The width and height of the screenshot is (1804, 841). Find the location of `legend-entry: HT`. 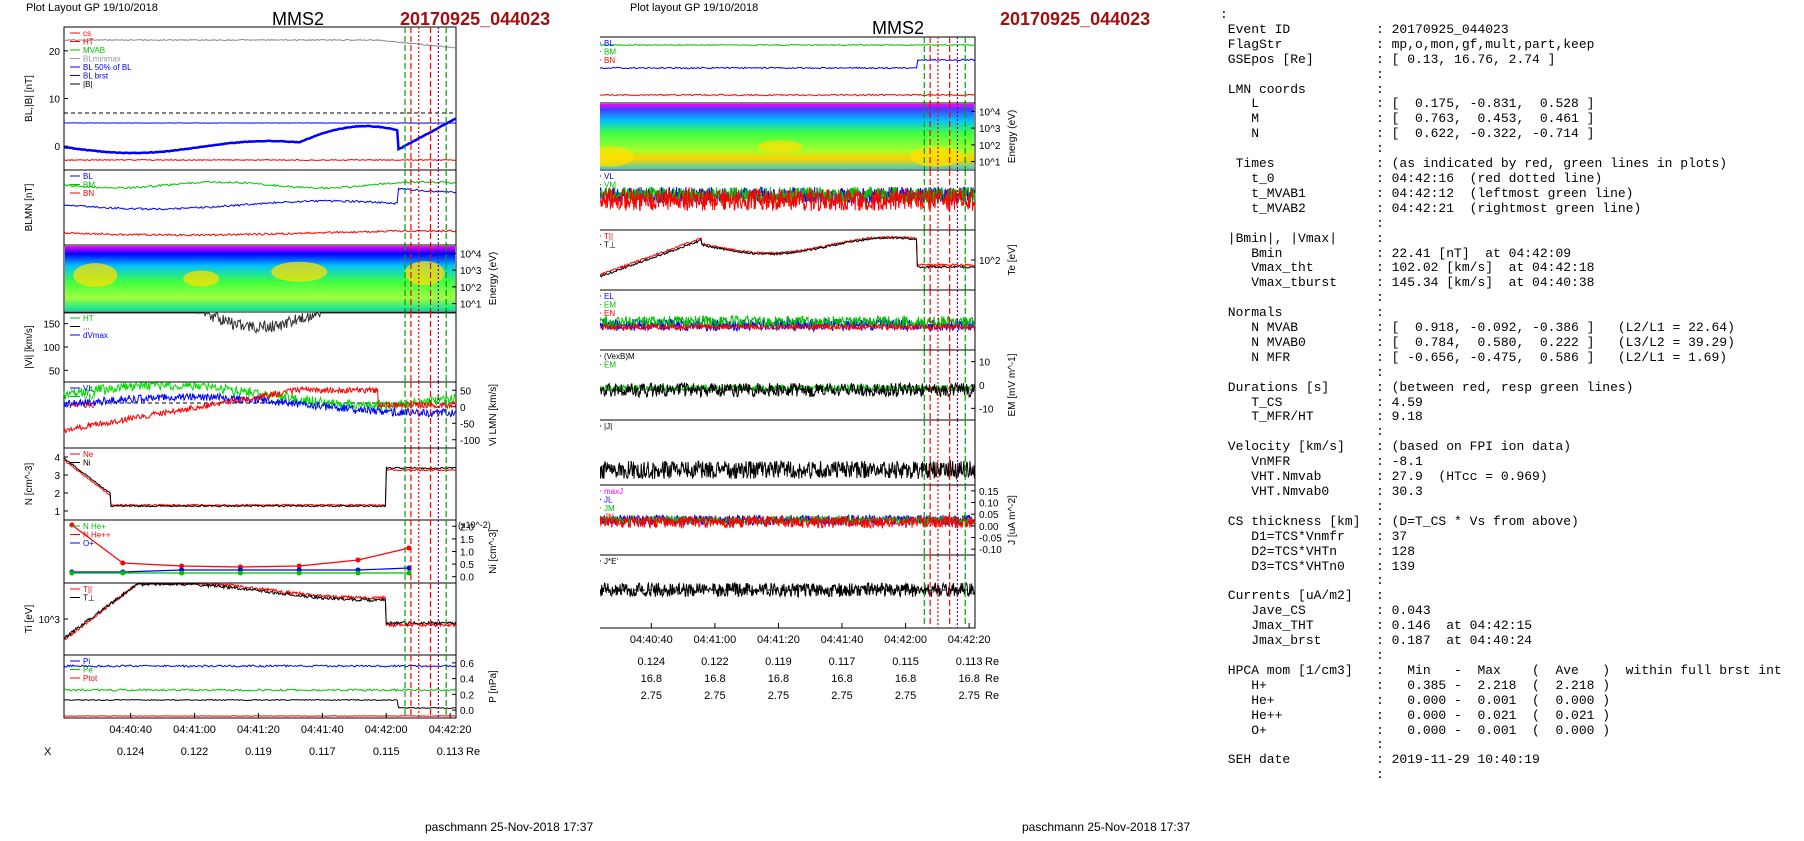

legend-entry: HT is located at coordinates (88, 42).